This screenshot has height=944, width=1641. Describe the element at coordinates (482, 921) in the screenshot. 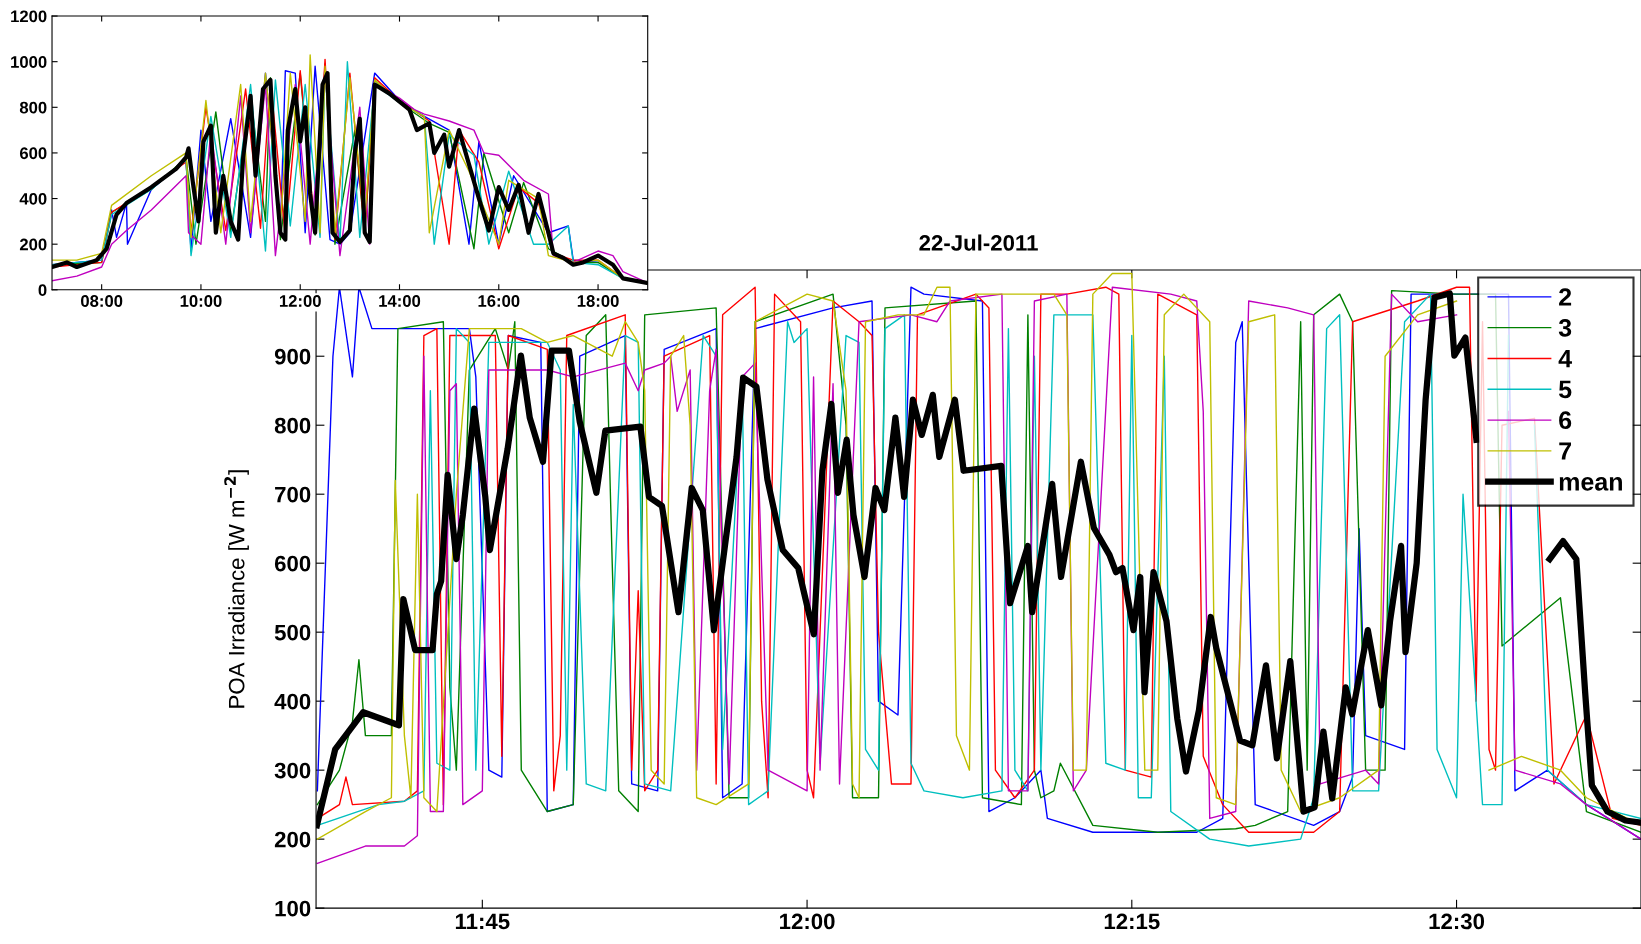

I see `x-tick-label: 11:45` at that location.